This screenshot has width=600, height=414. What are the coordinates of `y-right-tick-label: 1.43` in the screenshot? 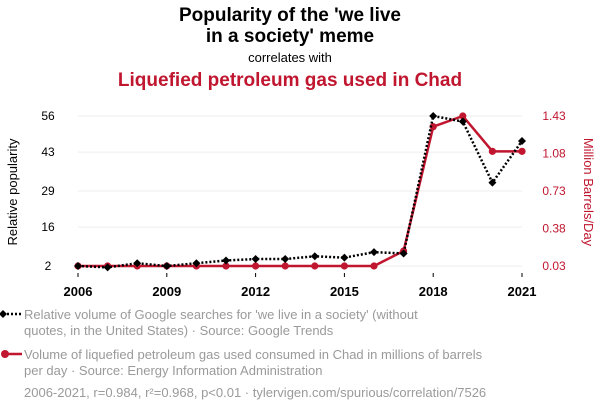 It's located at (554, 116).